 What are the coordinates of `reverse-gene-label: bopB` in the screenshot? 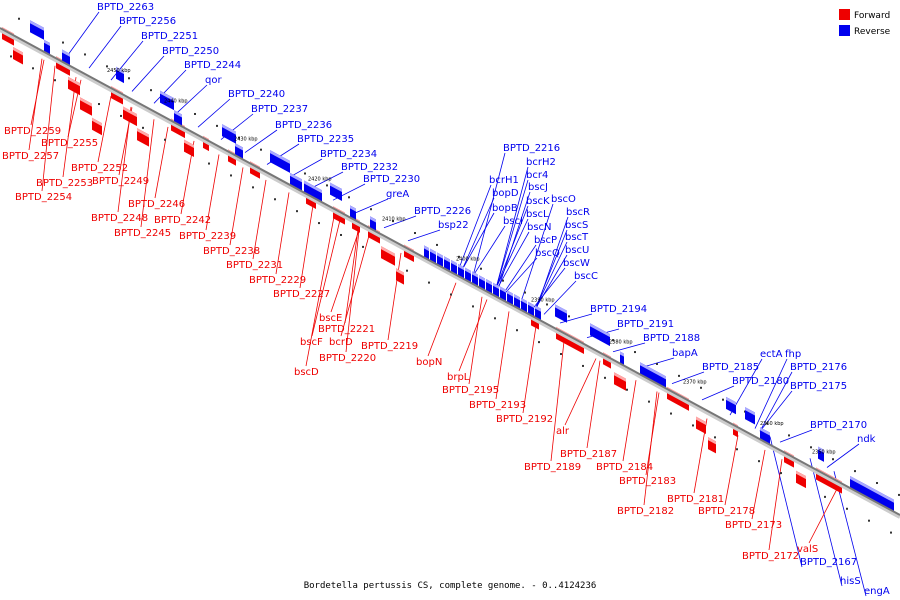 It's located at (505, 208).